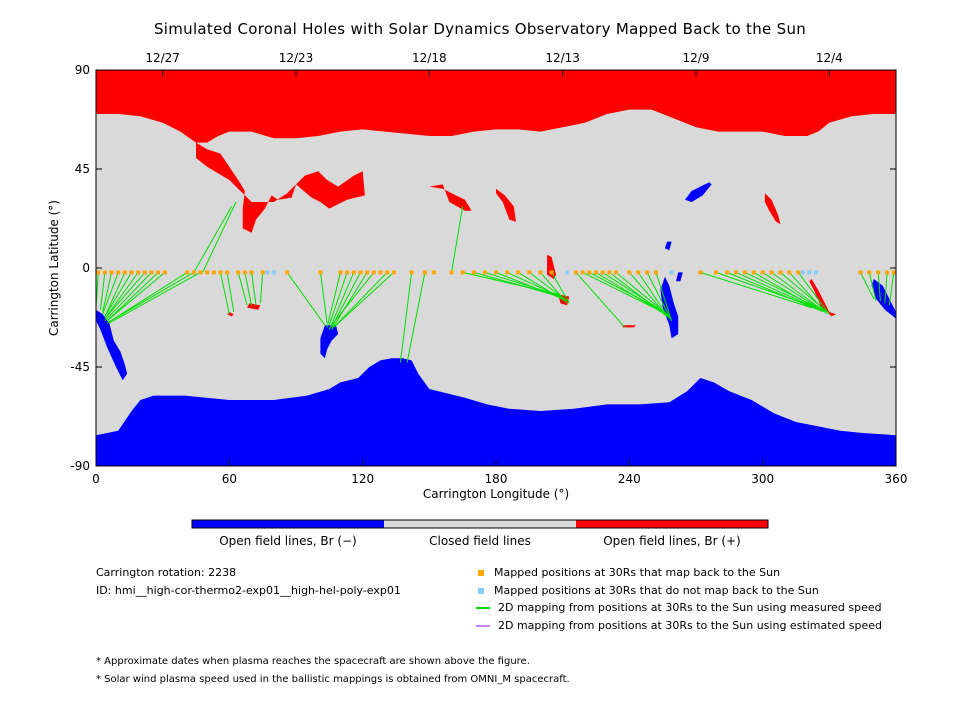 The width and height of the screenshot is (960, 720). I want to click on date-tick-label: 12/13, so click(562, 58).